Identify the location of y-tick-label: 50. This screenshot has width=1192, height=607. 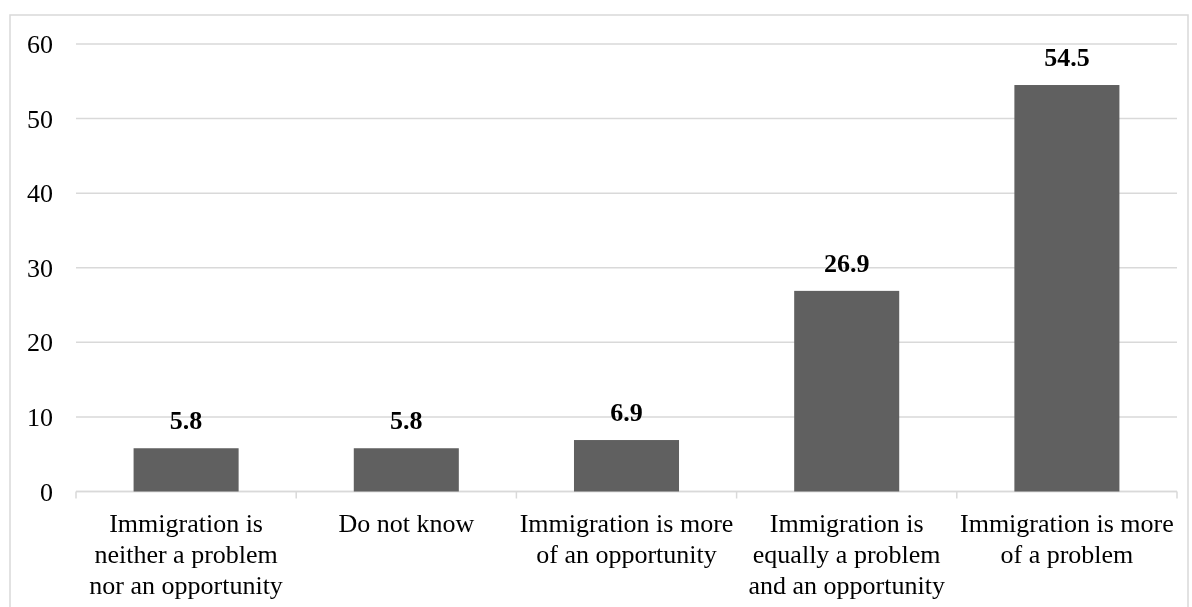
(40, 119).